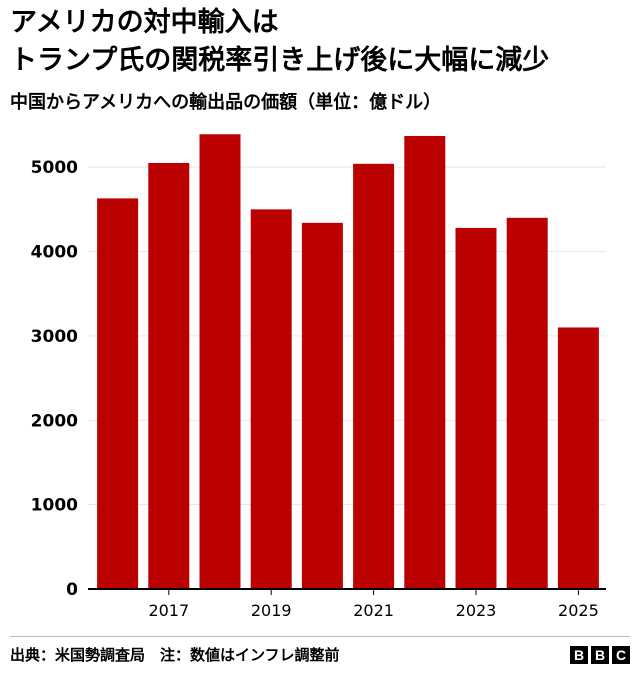  I want to click on bar-2025, so click(578, 458).